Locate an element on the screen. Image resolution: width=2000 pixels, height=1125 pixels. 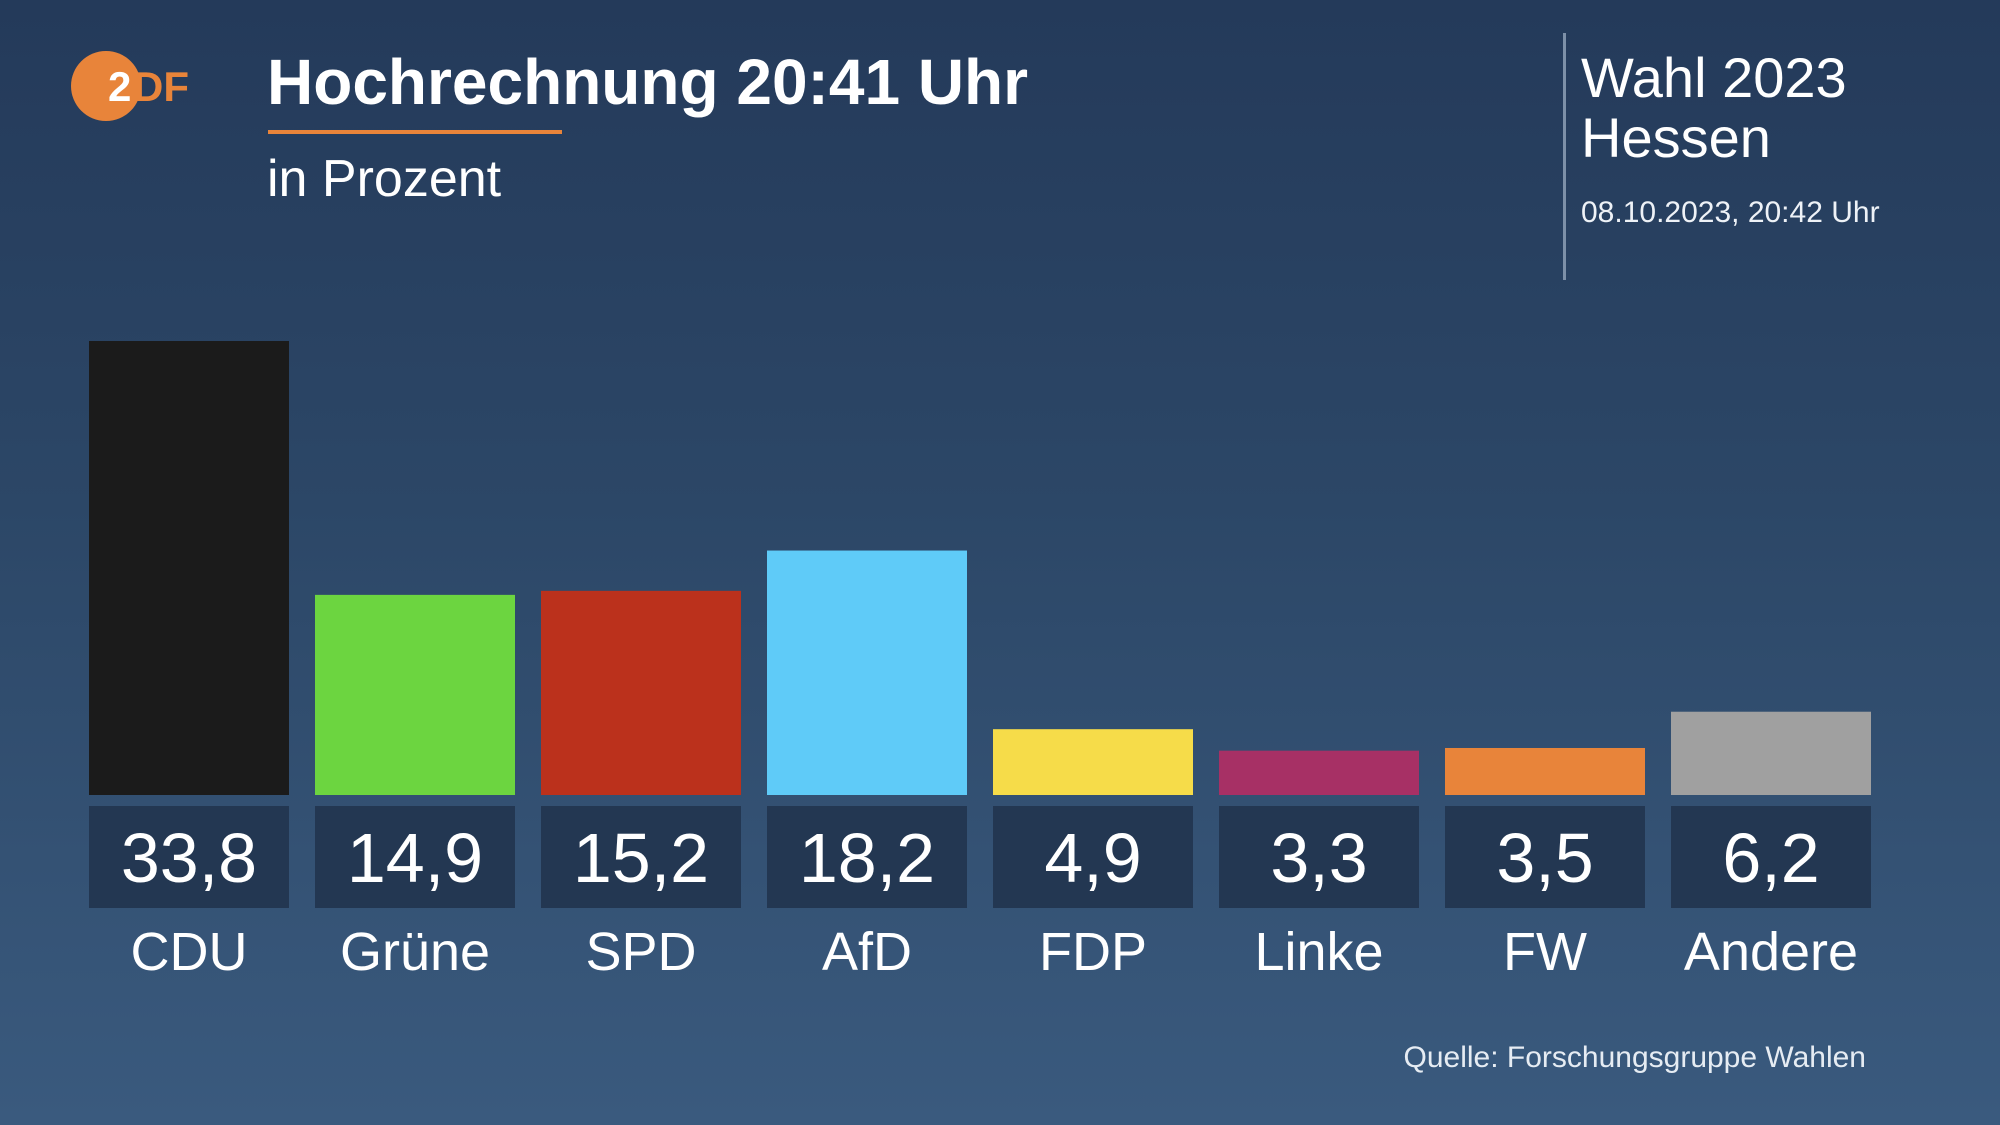
value-box-andere is located at coordinates (1771, 857).